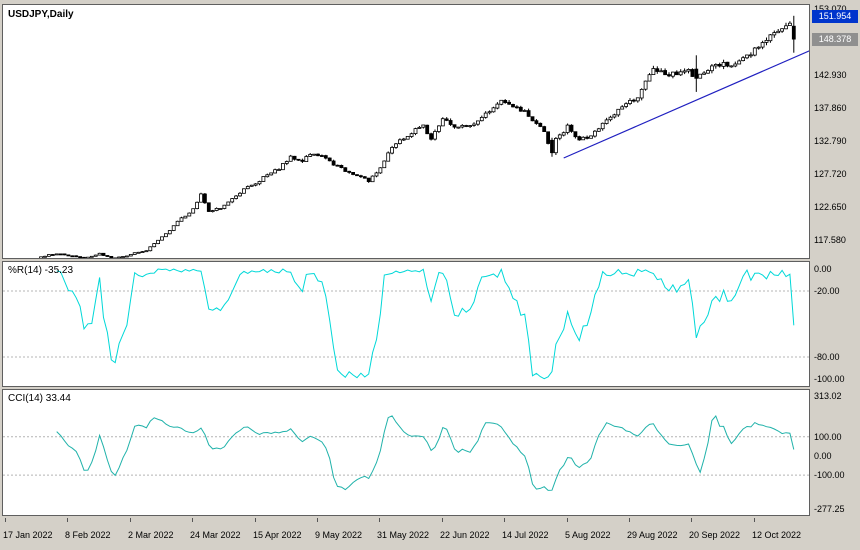  What do you see at coordinates (41, 270) in the screenshot?
I see `wpr-label: %R(14) -35.23` at bounding box center [41, 270].